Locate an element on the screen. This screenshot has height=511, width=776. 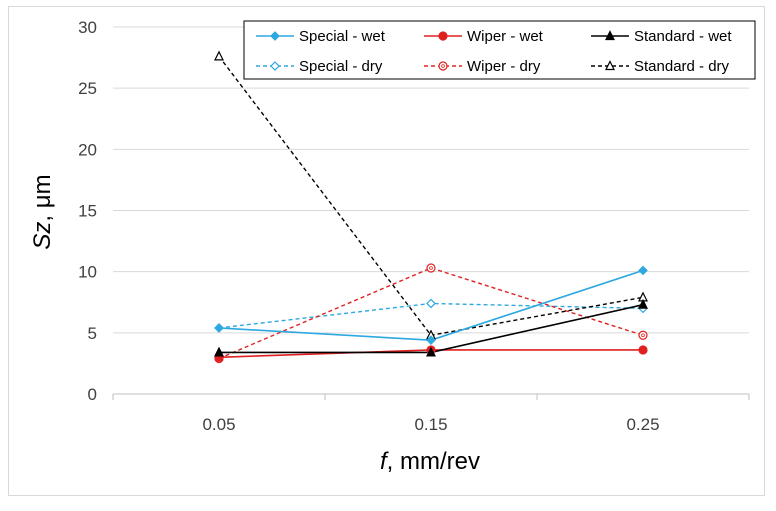
legend-label: Wiper - dry is located at coordinates (504, 66).